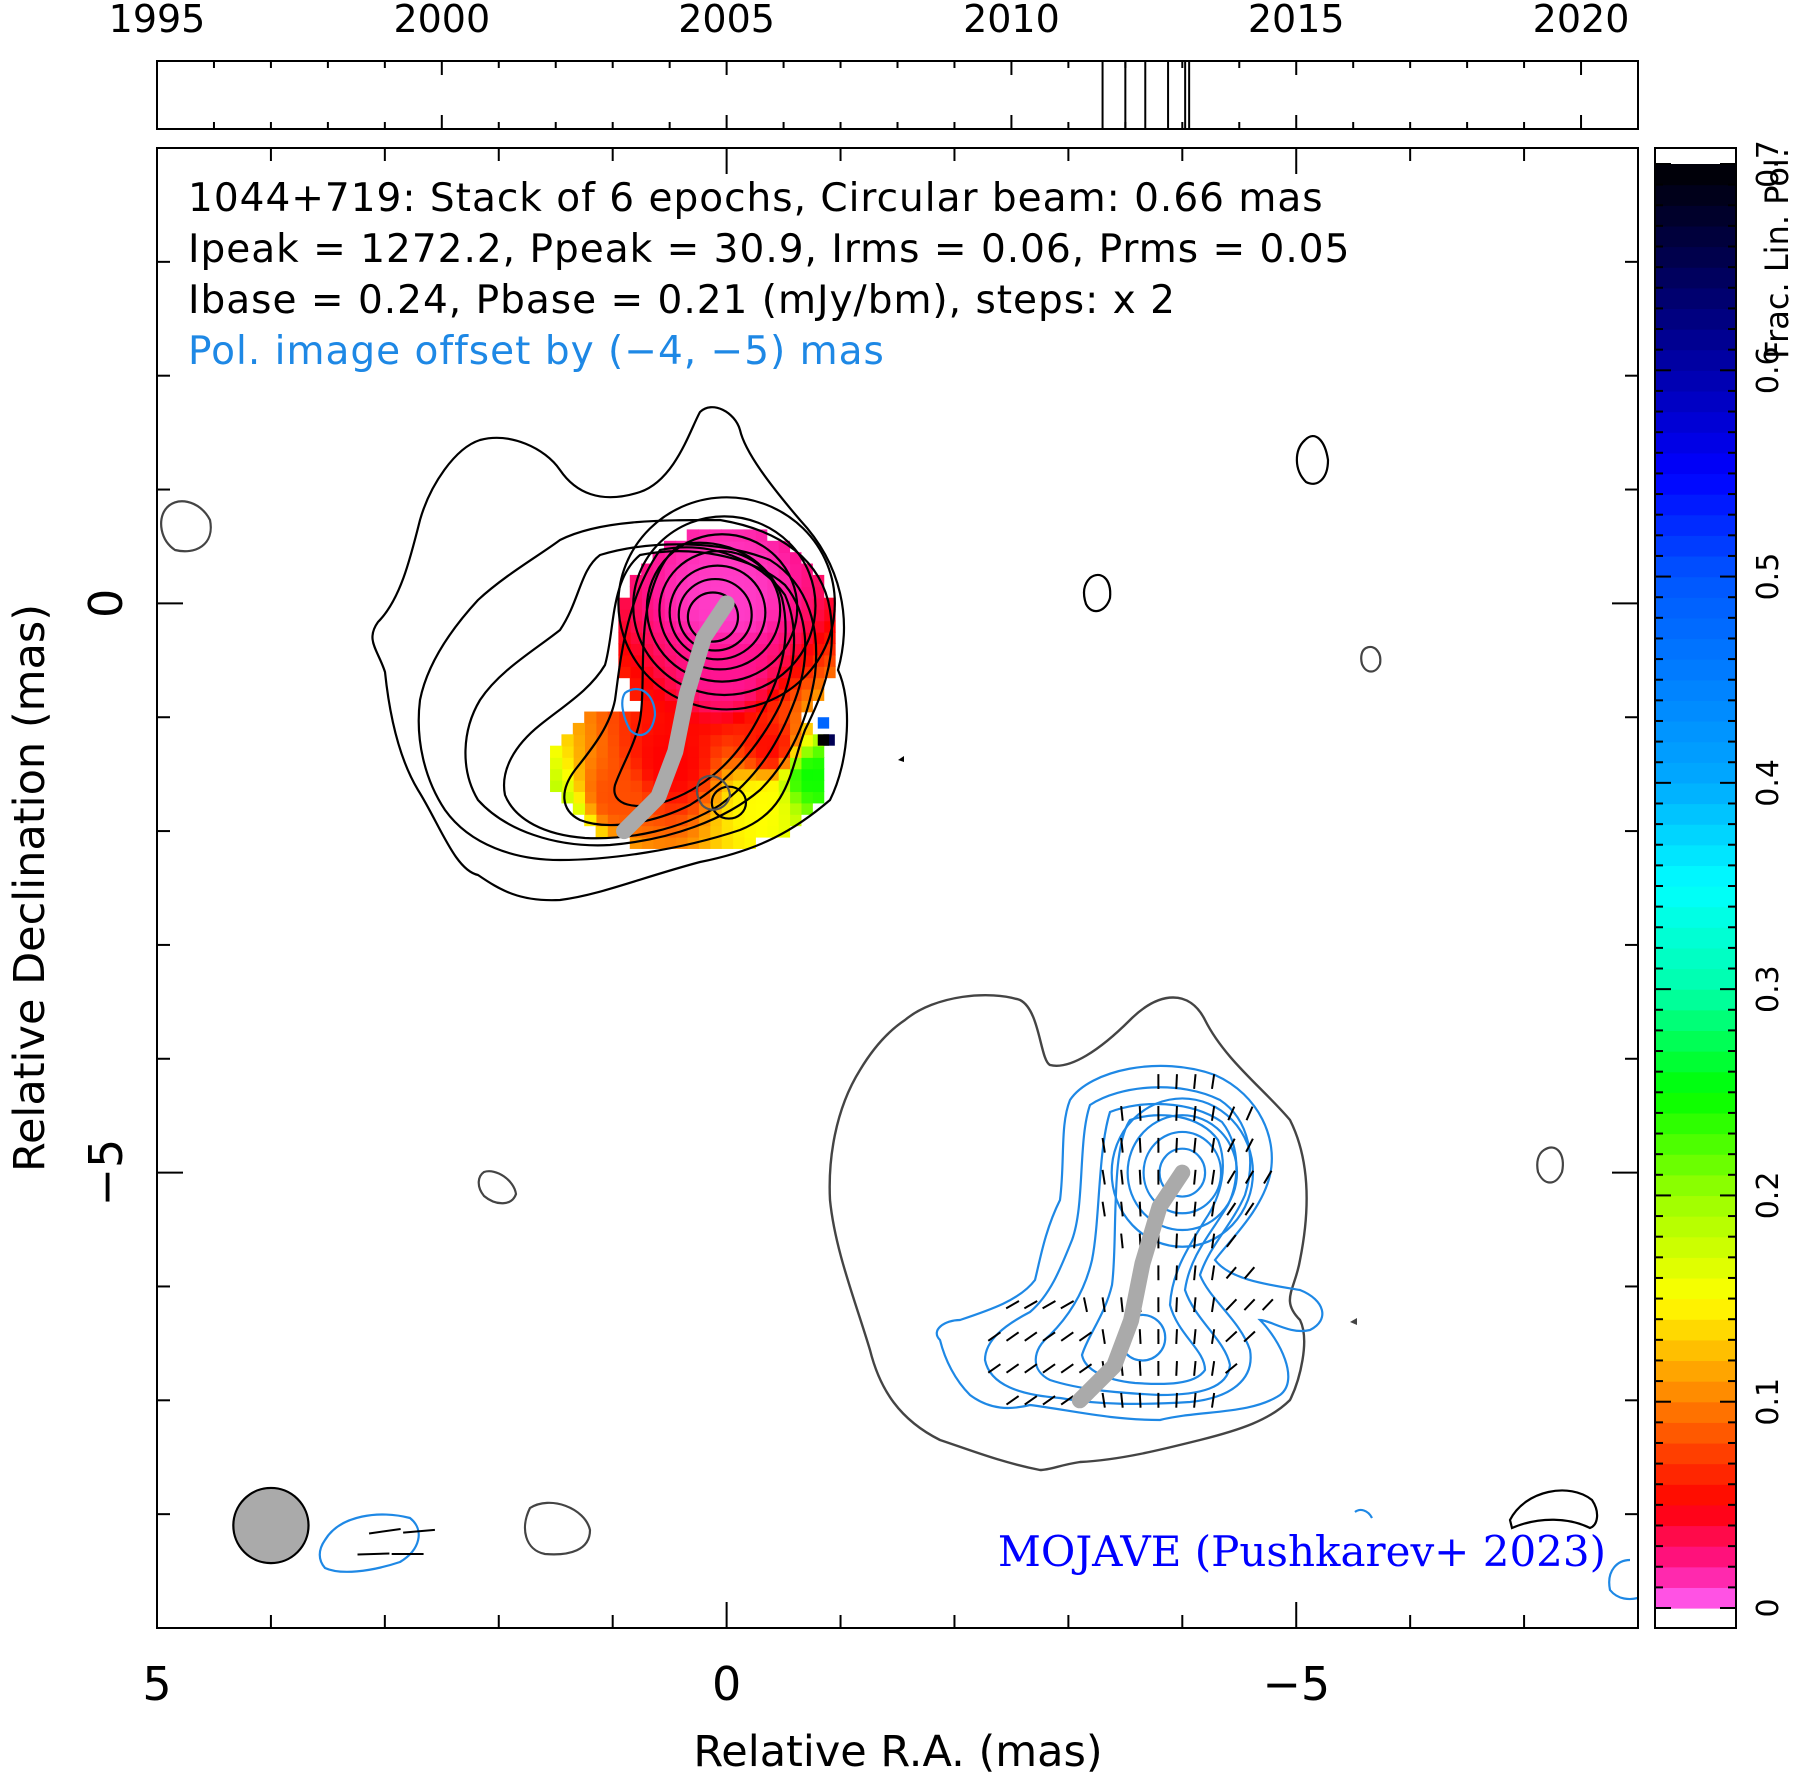 Image resolution: width=1819 pixels, height=1778 pixels. Describe the element at coordinates (1302, 1551) in the screenshot. I see `credit-label: MOJAVE (Pushkarev+ 2023)` at that location.